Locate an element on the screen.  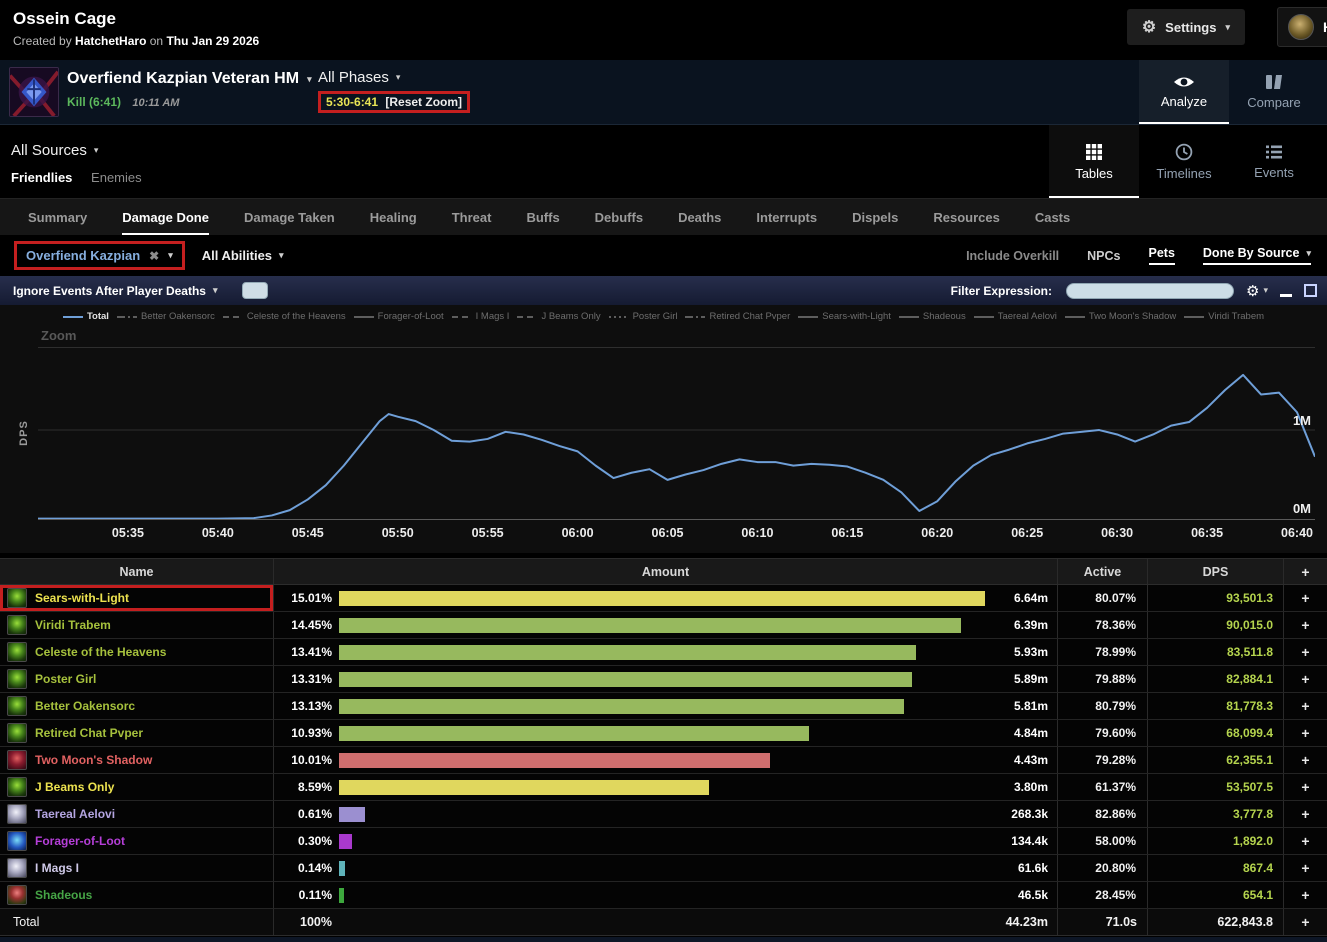
tab-compare: Compare is located at coordinates (1274, 92).